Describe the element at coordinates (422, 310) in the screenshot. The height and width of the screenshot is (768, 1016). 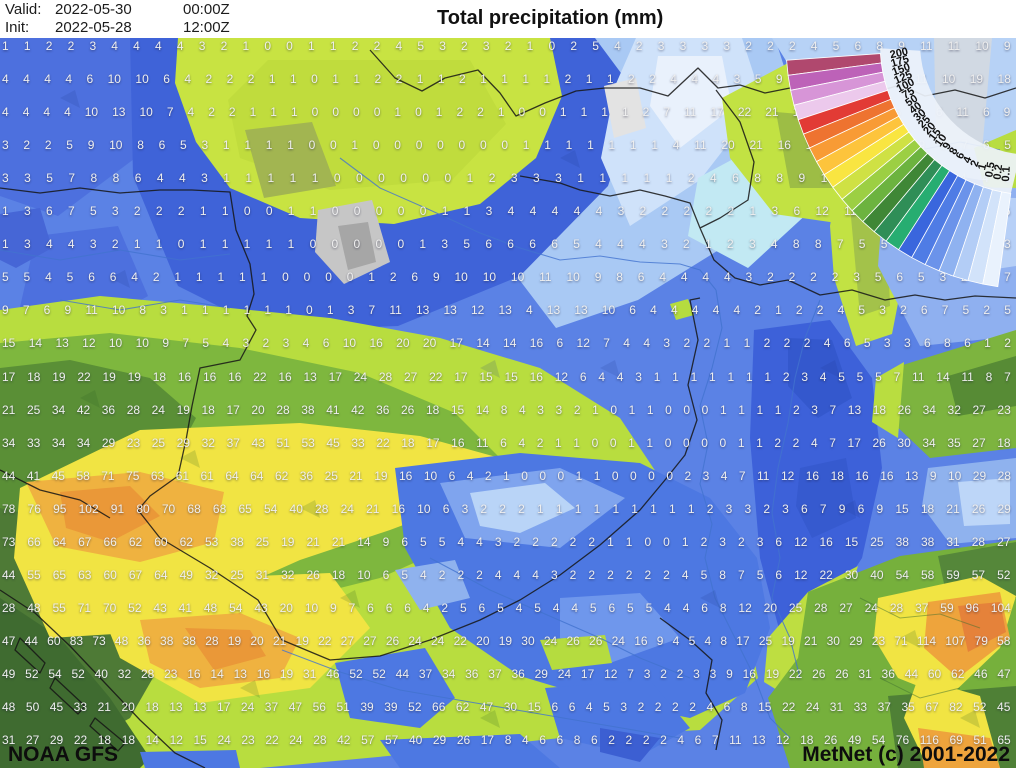
I see `grid-value: 13` at that location.